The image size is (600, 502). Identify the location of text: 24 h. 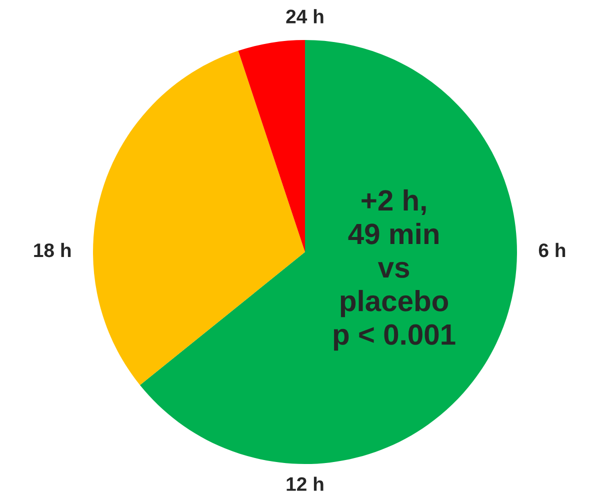
(305, 16).